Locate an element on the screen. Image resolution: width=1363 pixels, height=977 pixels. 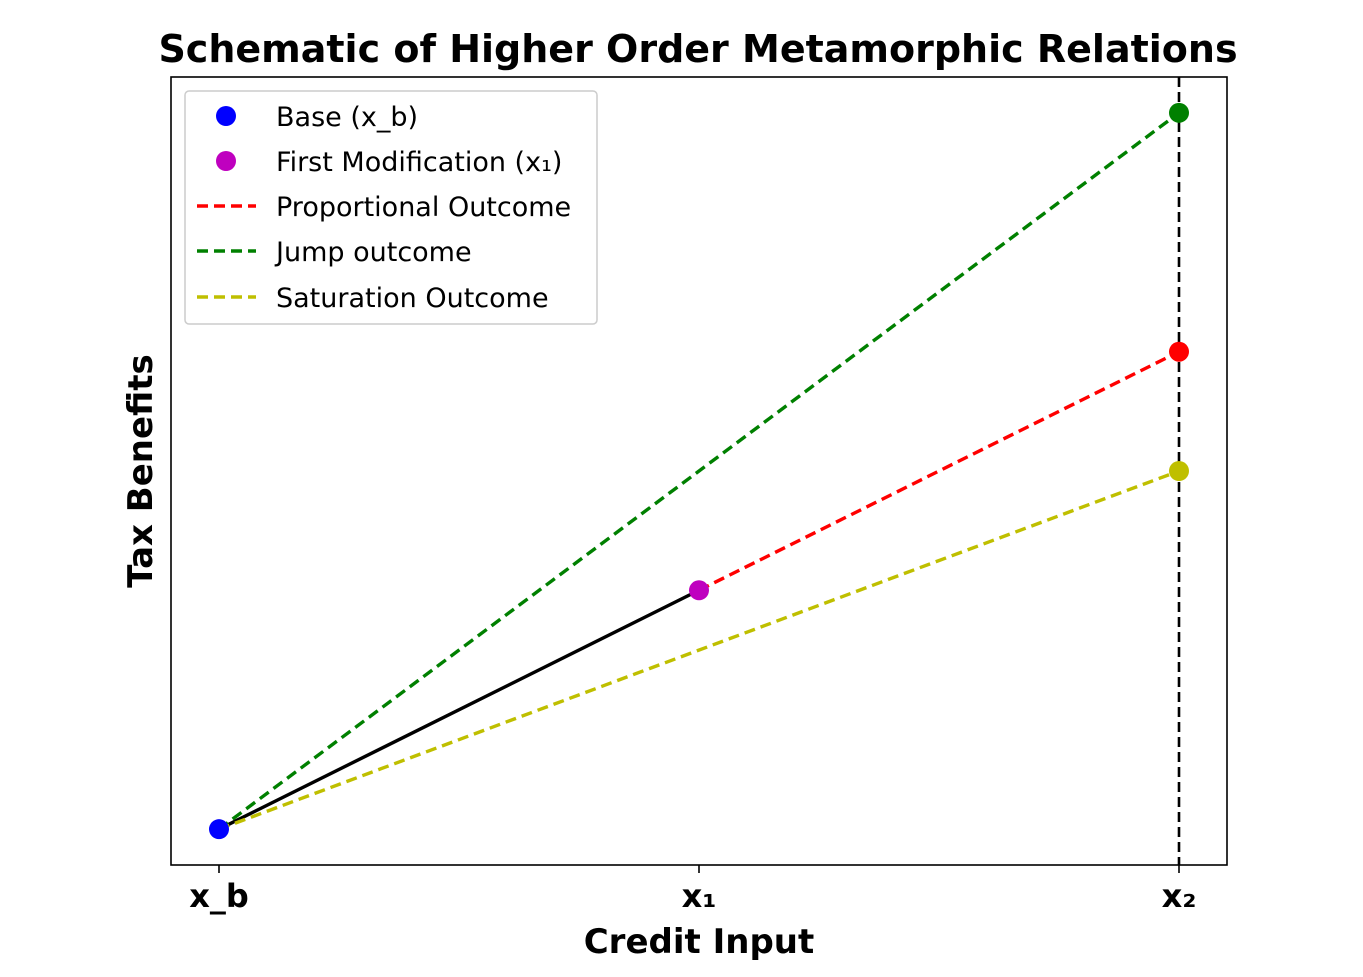
series-line-base-to-first-modification is located at coordinates (459, 709).